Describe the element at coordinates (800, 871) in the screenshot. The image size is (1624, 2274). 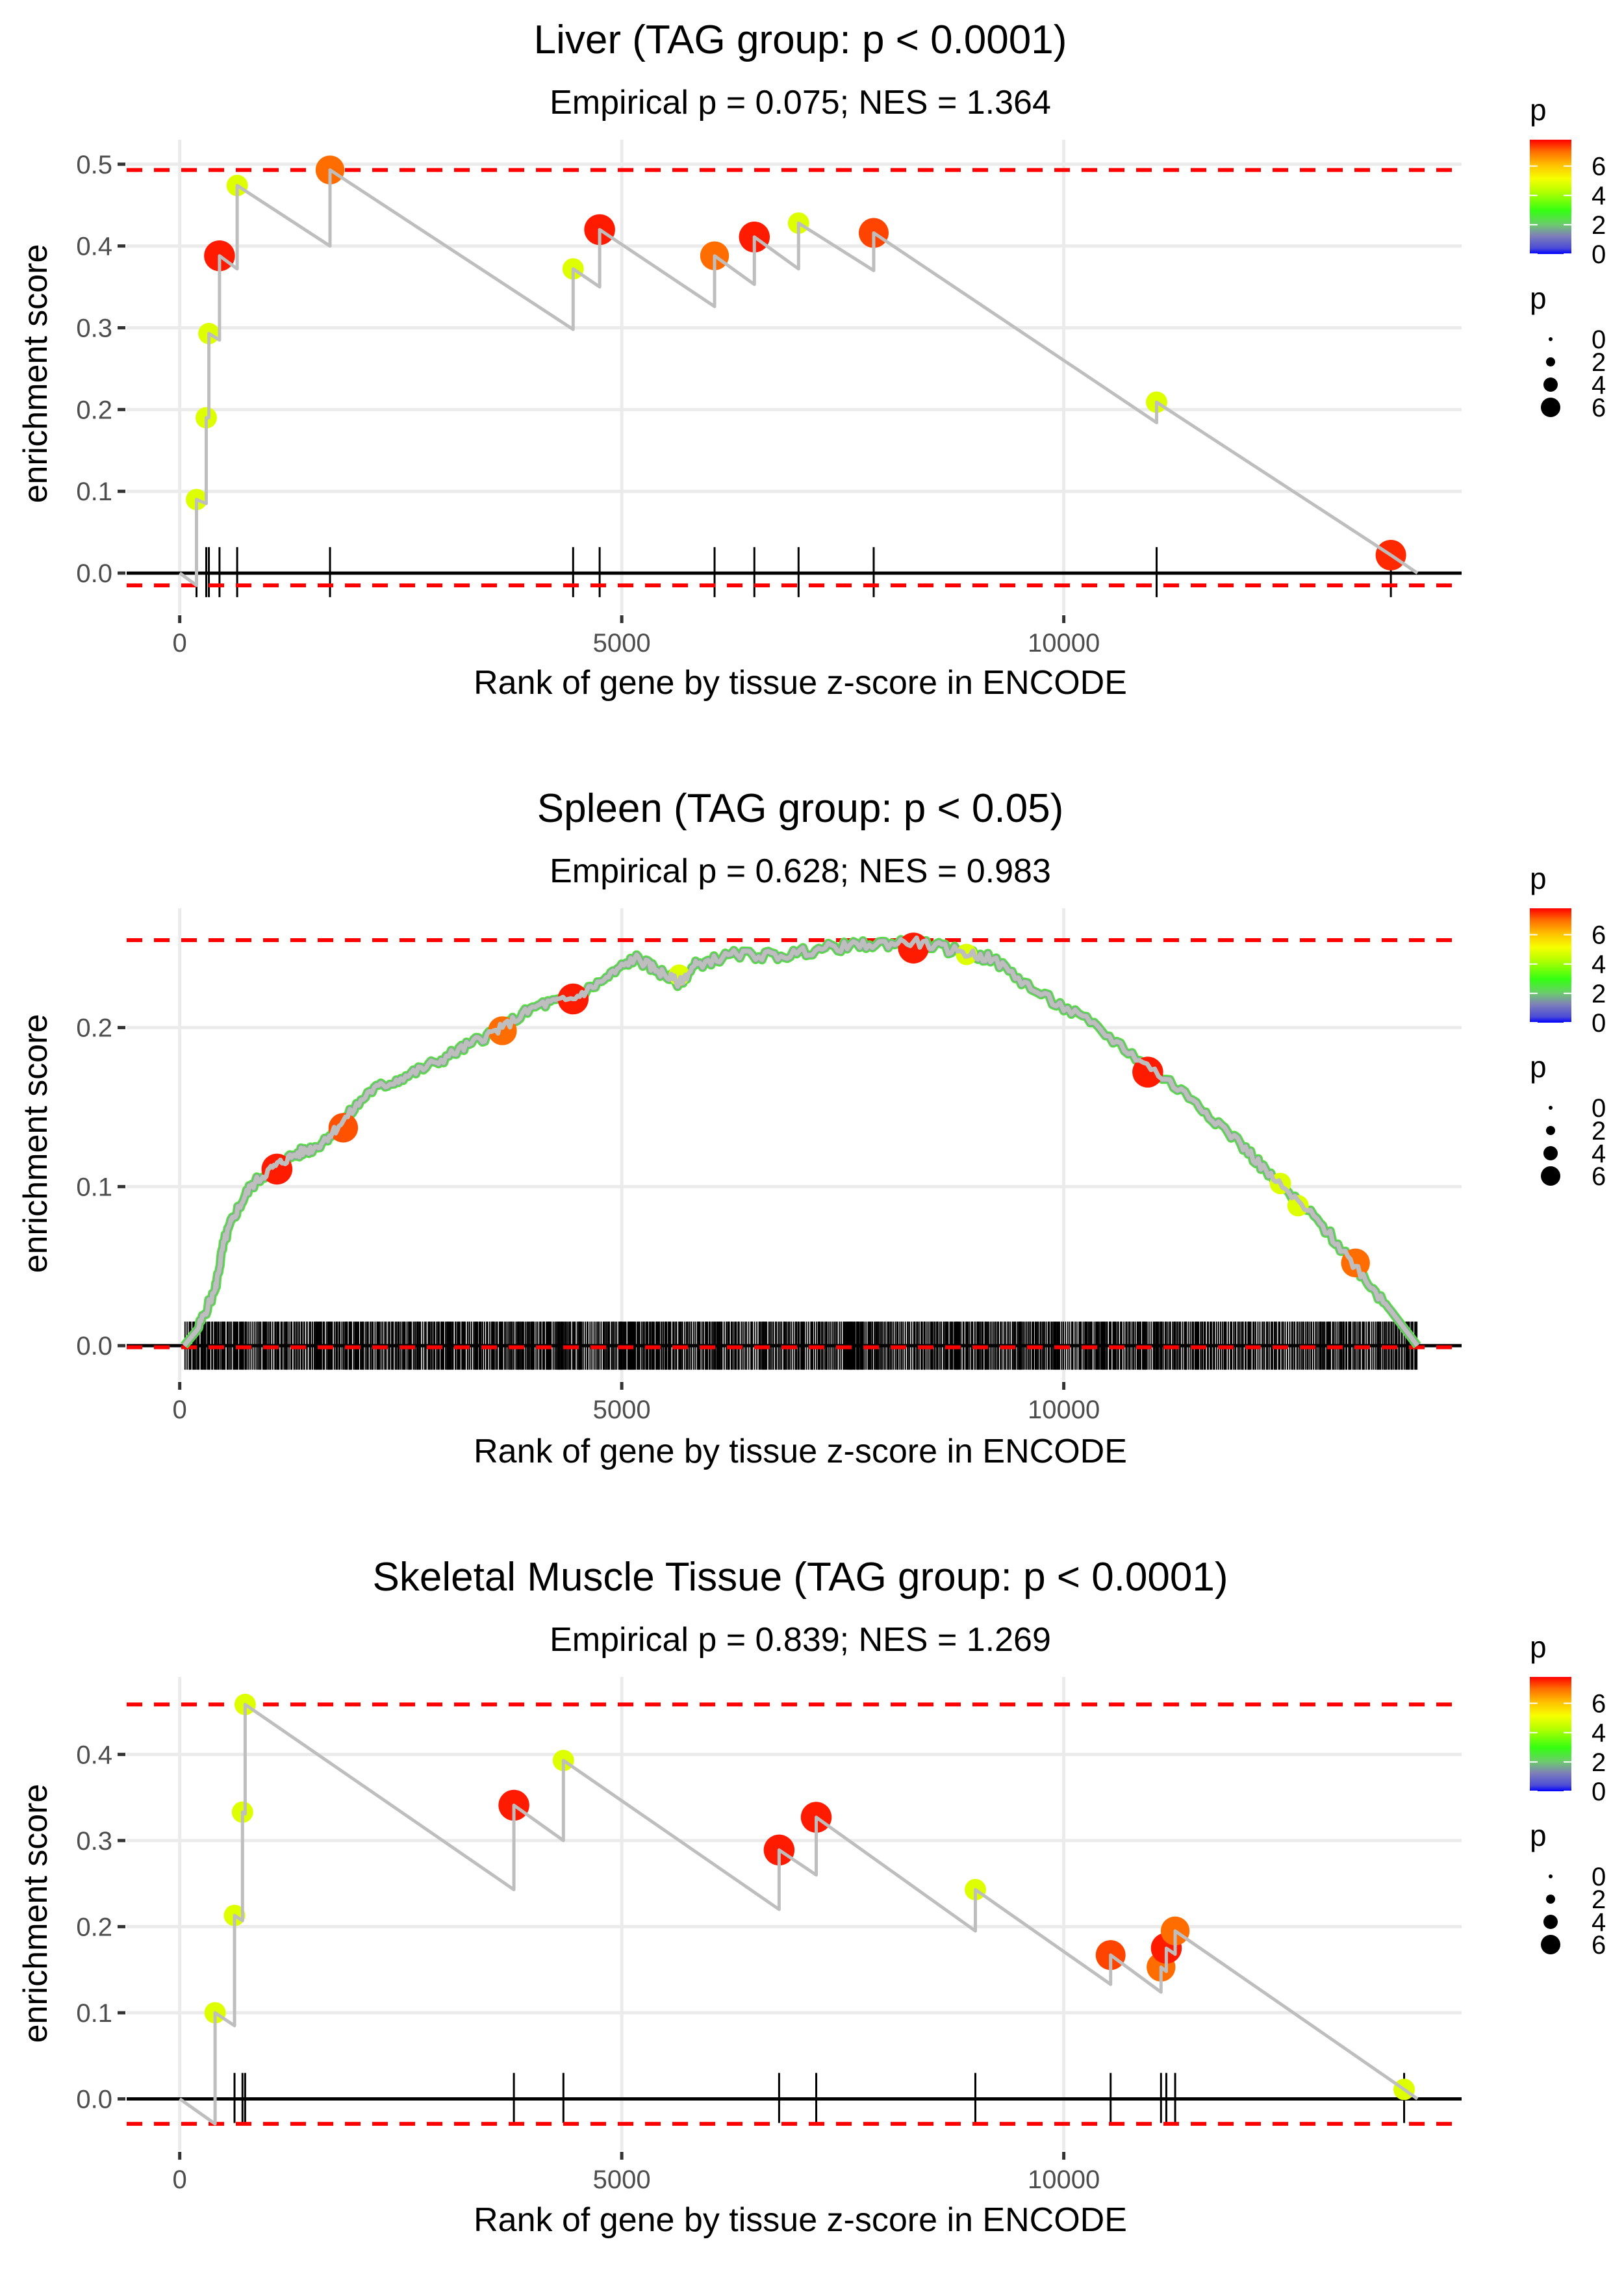
I see `chart-subtitle: Empirical p = 0.628; NES = 0.983` at that location.